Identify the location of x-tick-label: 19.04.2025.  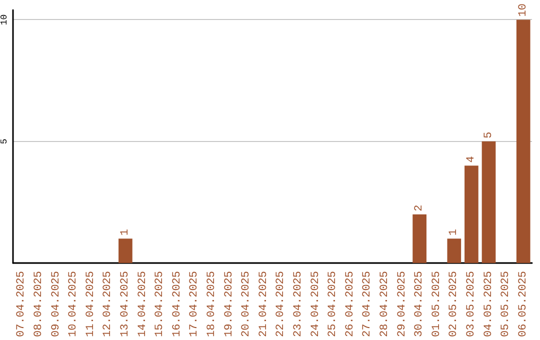
(229, 304).